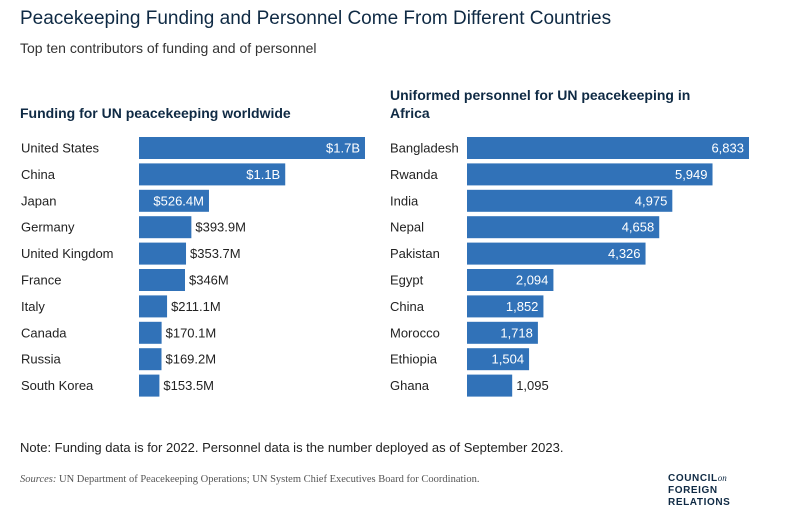 The image size is (811, 527). I want to click on funding-bar-japan, so click(174, 200).